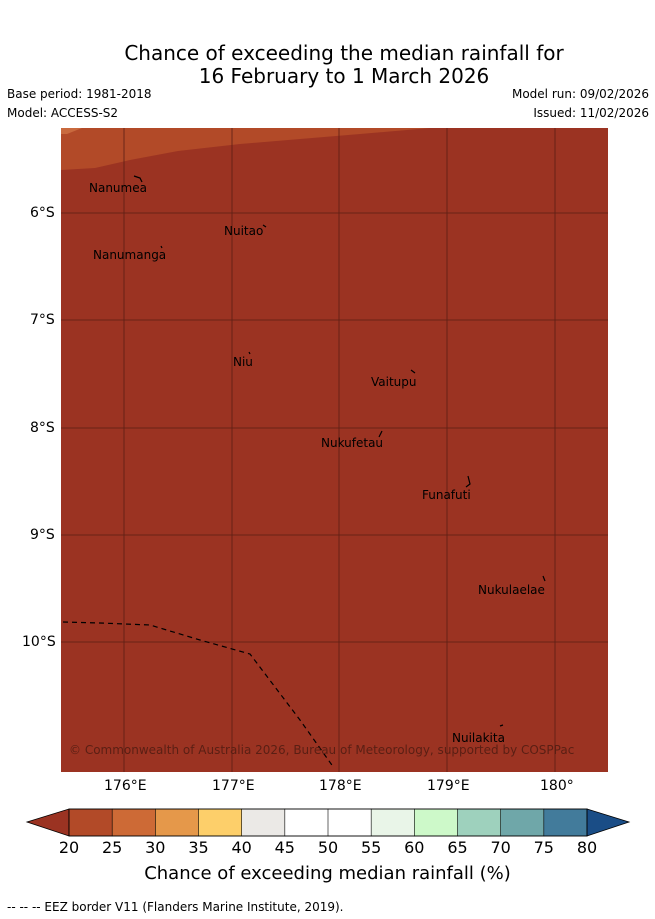  I want to click on lon-label-176e: 176°E, so click(125, 786).